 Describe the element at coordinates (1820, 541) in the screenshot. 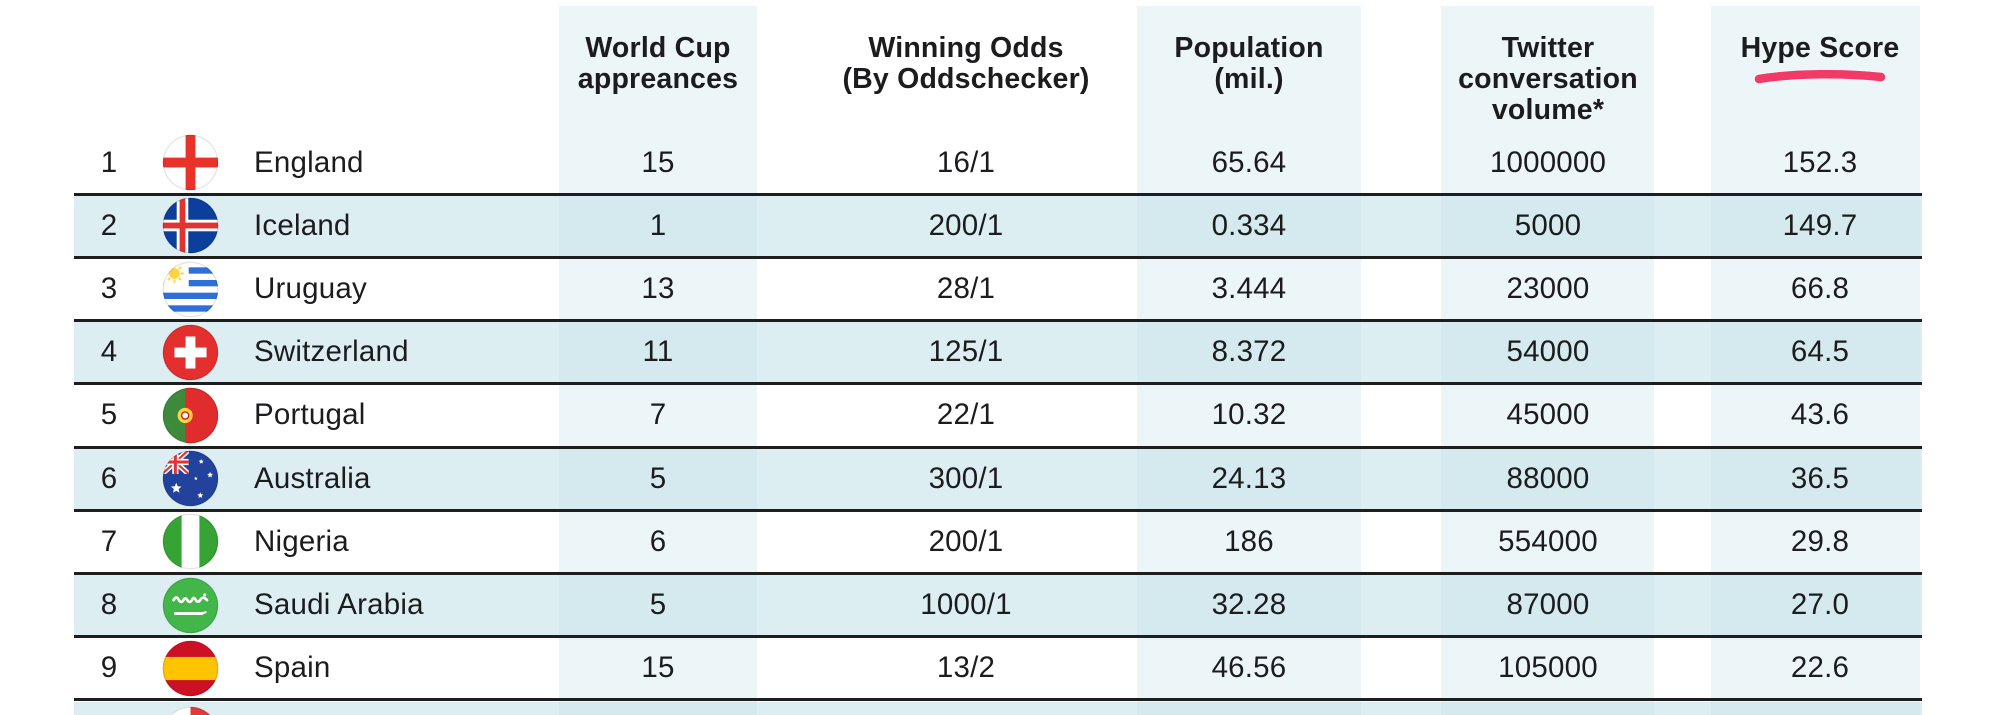

I see `hype-value: 29.8` at that location.